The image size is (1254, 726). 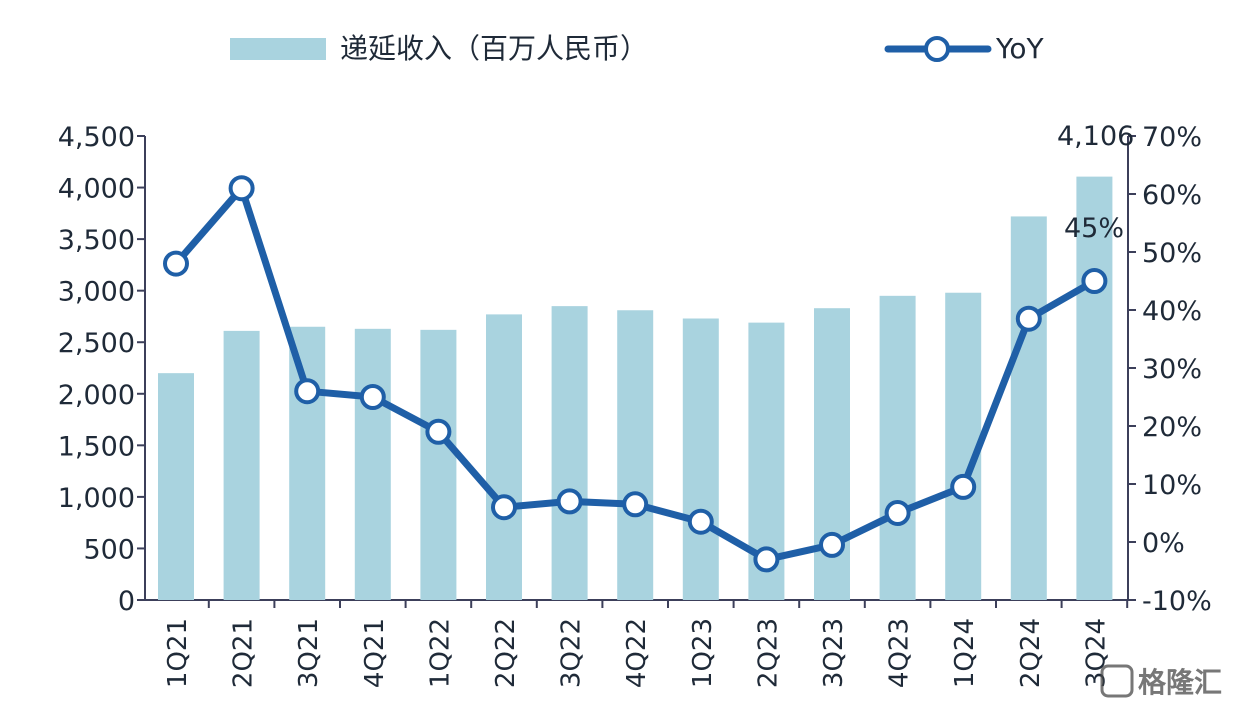 What do you see at coordinates (1163, 543) in the screenshot?
I see `y-right-tick-label: 0%` at bounding box center [1163, 543].